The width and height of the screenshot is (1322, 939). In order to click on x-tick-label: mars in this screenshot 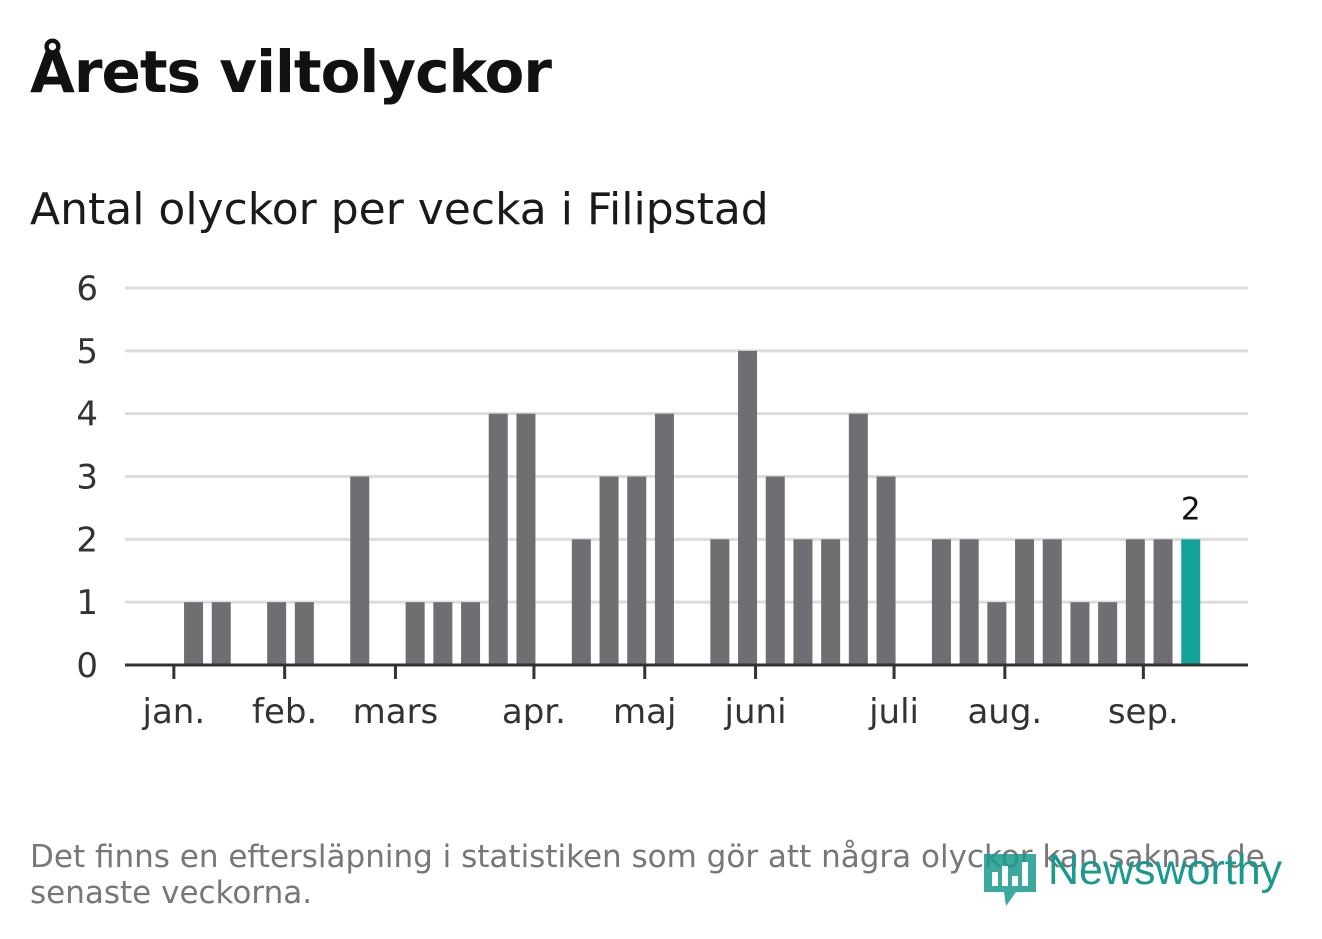, I will do `click(396, 712)`.